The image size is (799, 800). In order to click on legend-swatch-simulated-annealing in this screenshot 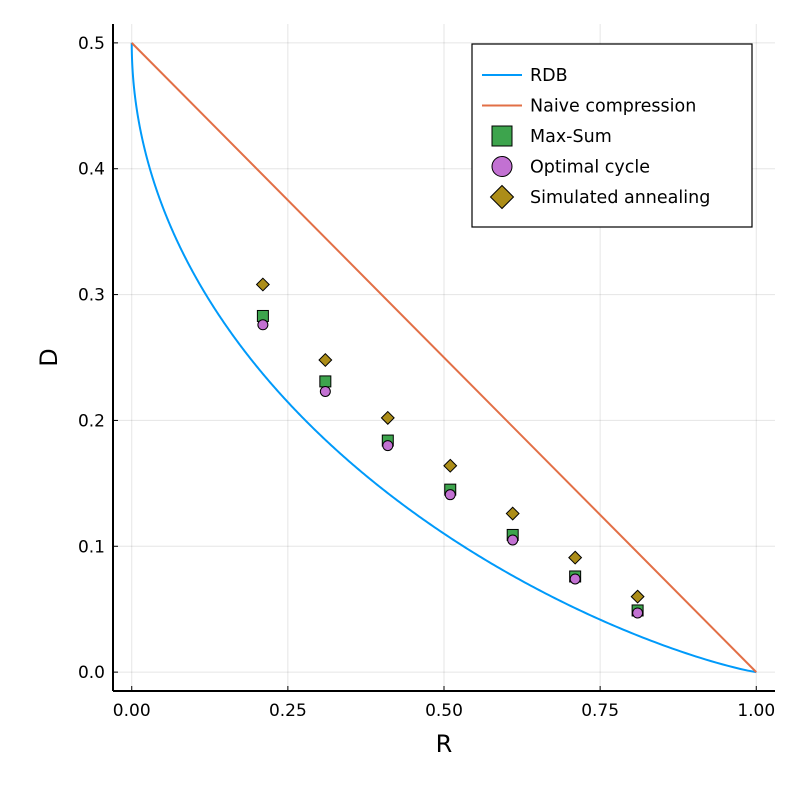, I will do `click(502, 197)`.